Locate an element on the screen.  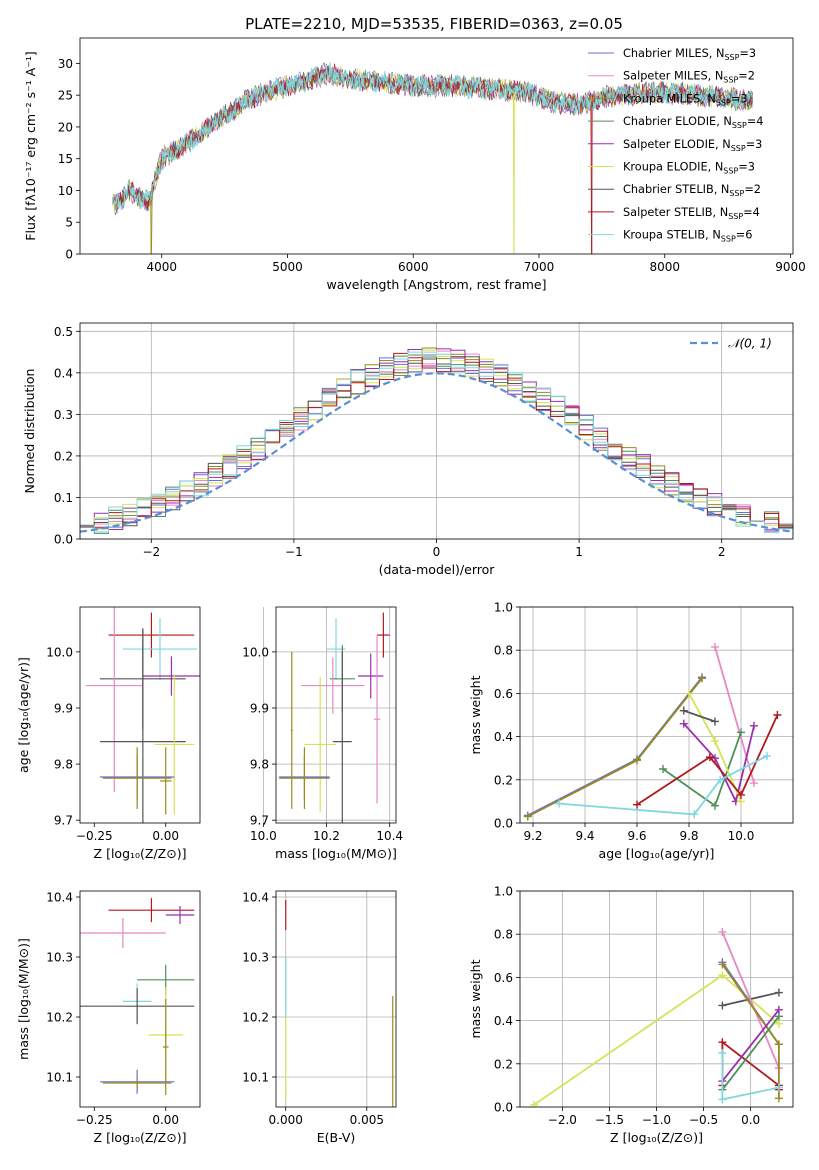
y-tick-label: 0.8 is located at coordinates (503, 651).